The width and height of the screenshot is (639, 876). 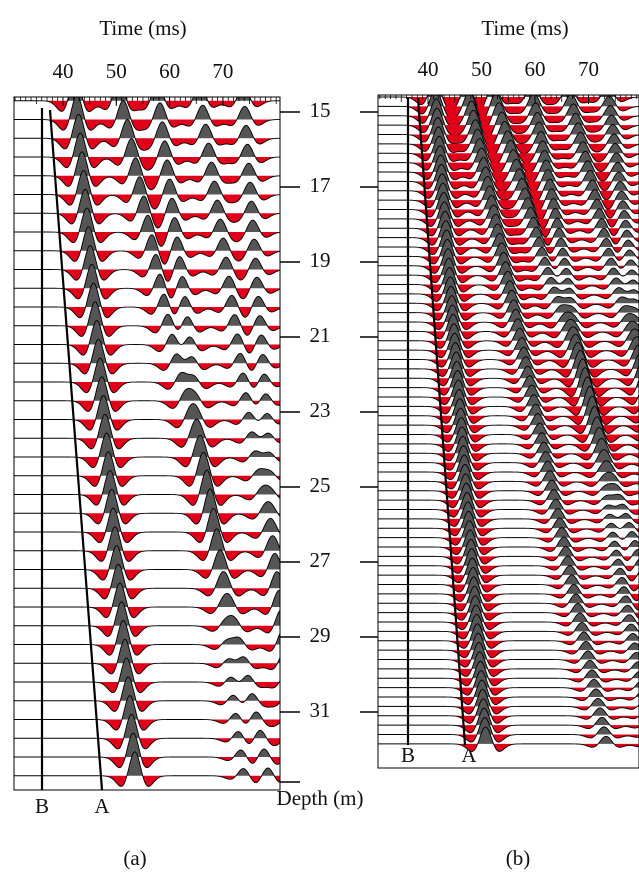 I want to click on x-tick-label: 60, so click(x=169, y=71).